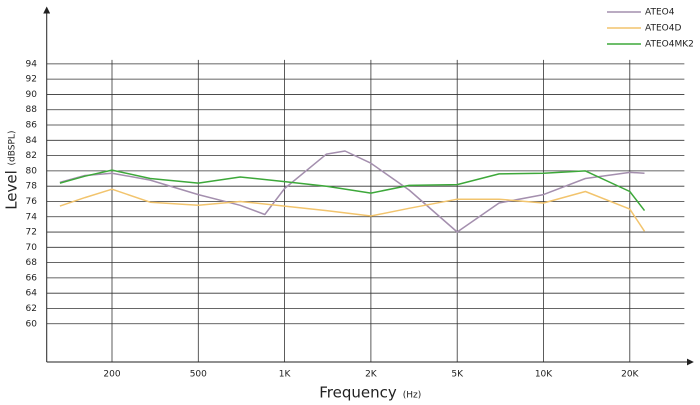 The image size is (700, 405). Describe the element at coordinates (412, 396) in the screenshot. I see `x-unit: (Hz)` at that location.